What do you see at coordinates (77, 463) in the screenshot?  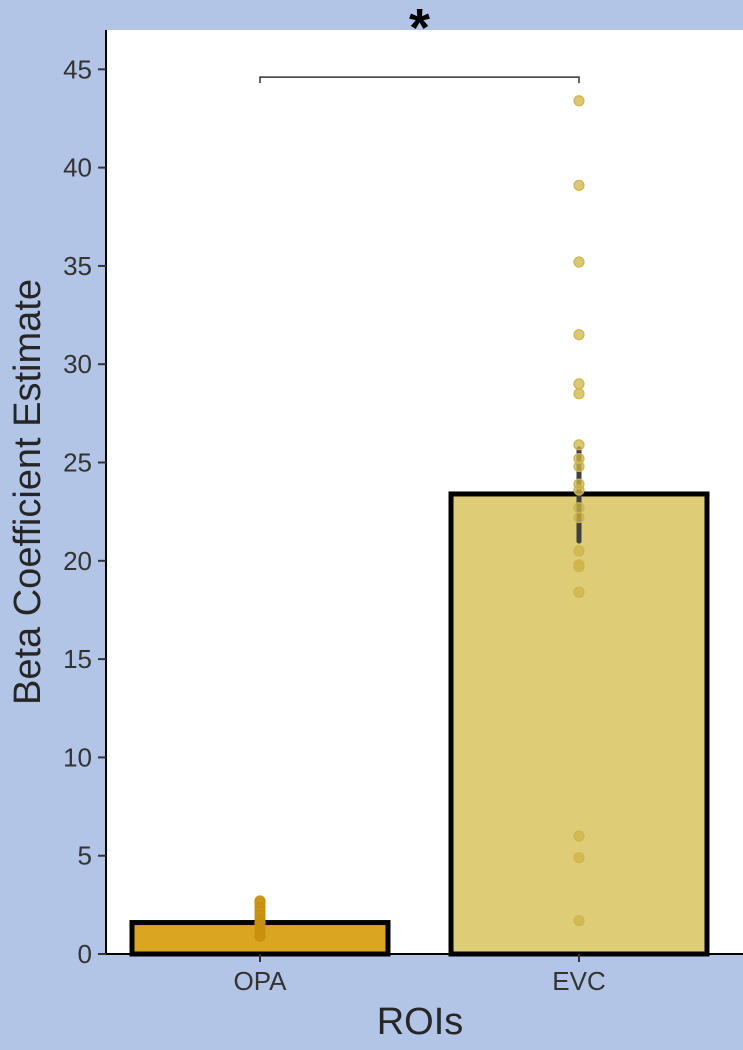 I see `y-tick-label: 25` at bounding box center [77, 463].